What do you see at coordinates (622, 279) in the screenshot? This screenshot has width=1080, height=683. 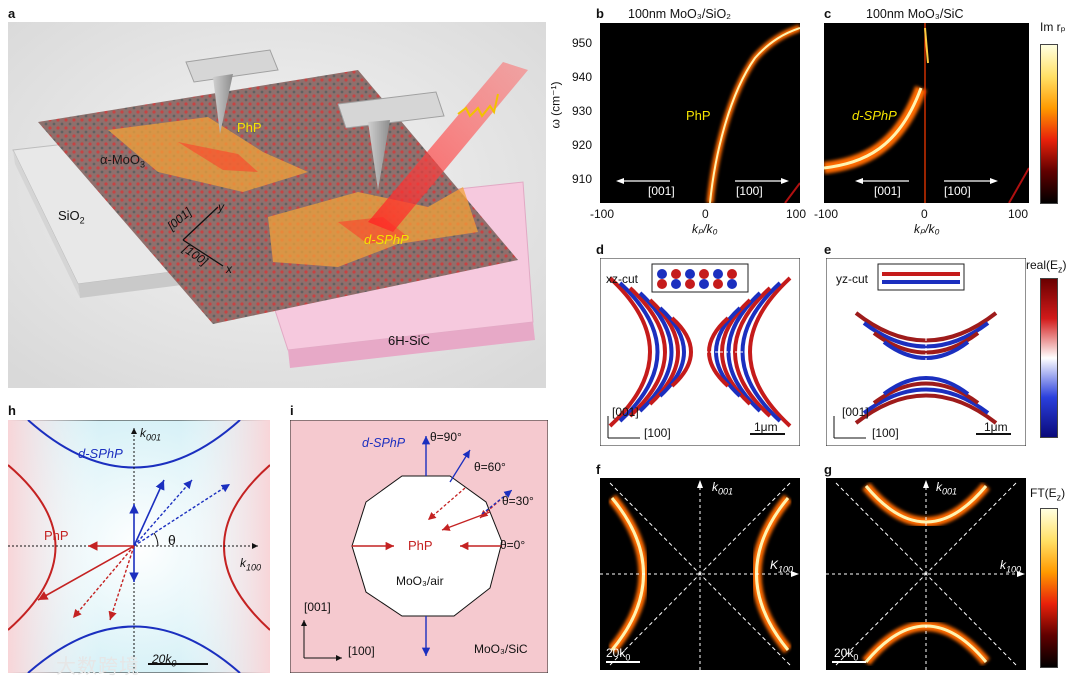 I see `panel-d-cut: xz-cut` at bounding box center [622, 279].